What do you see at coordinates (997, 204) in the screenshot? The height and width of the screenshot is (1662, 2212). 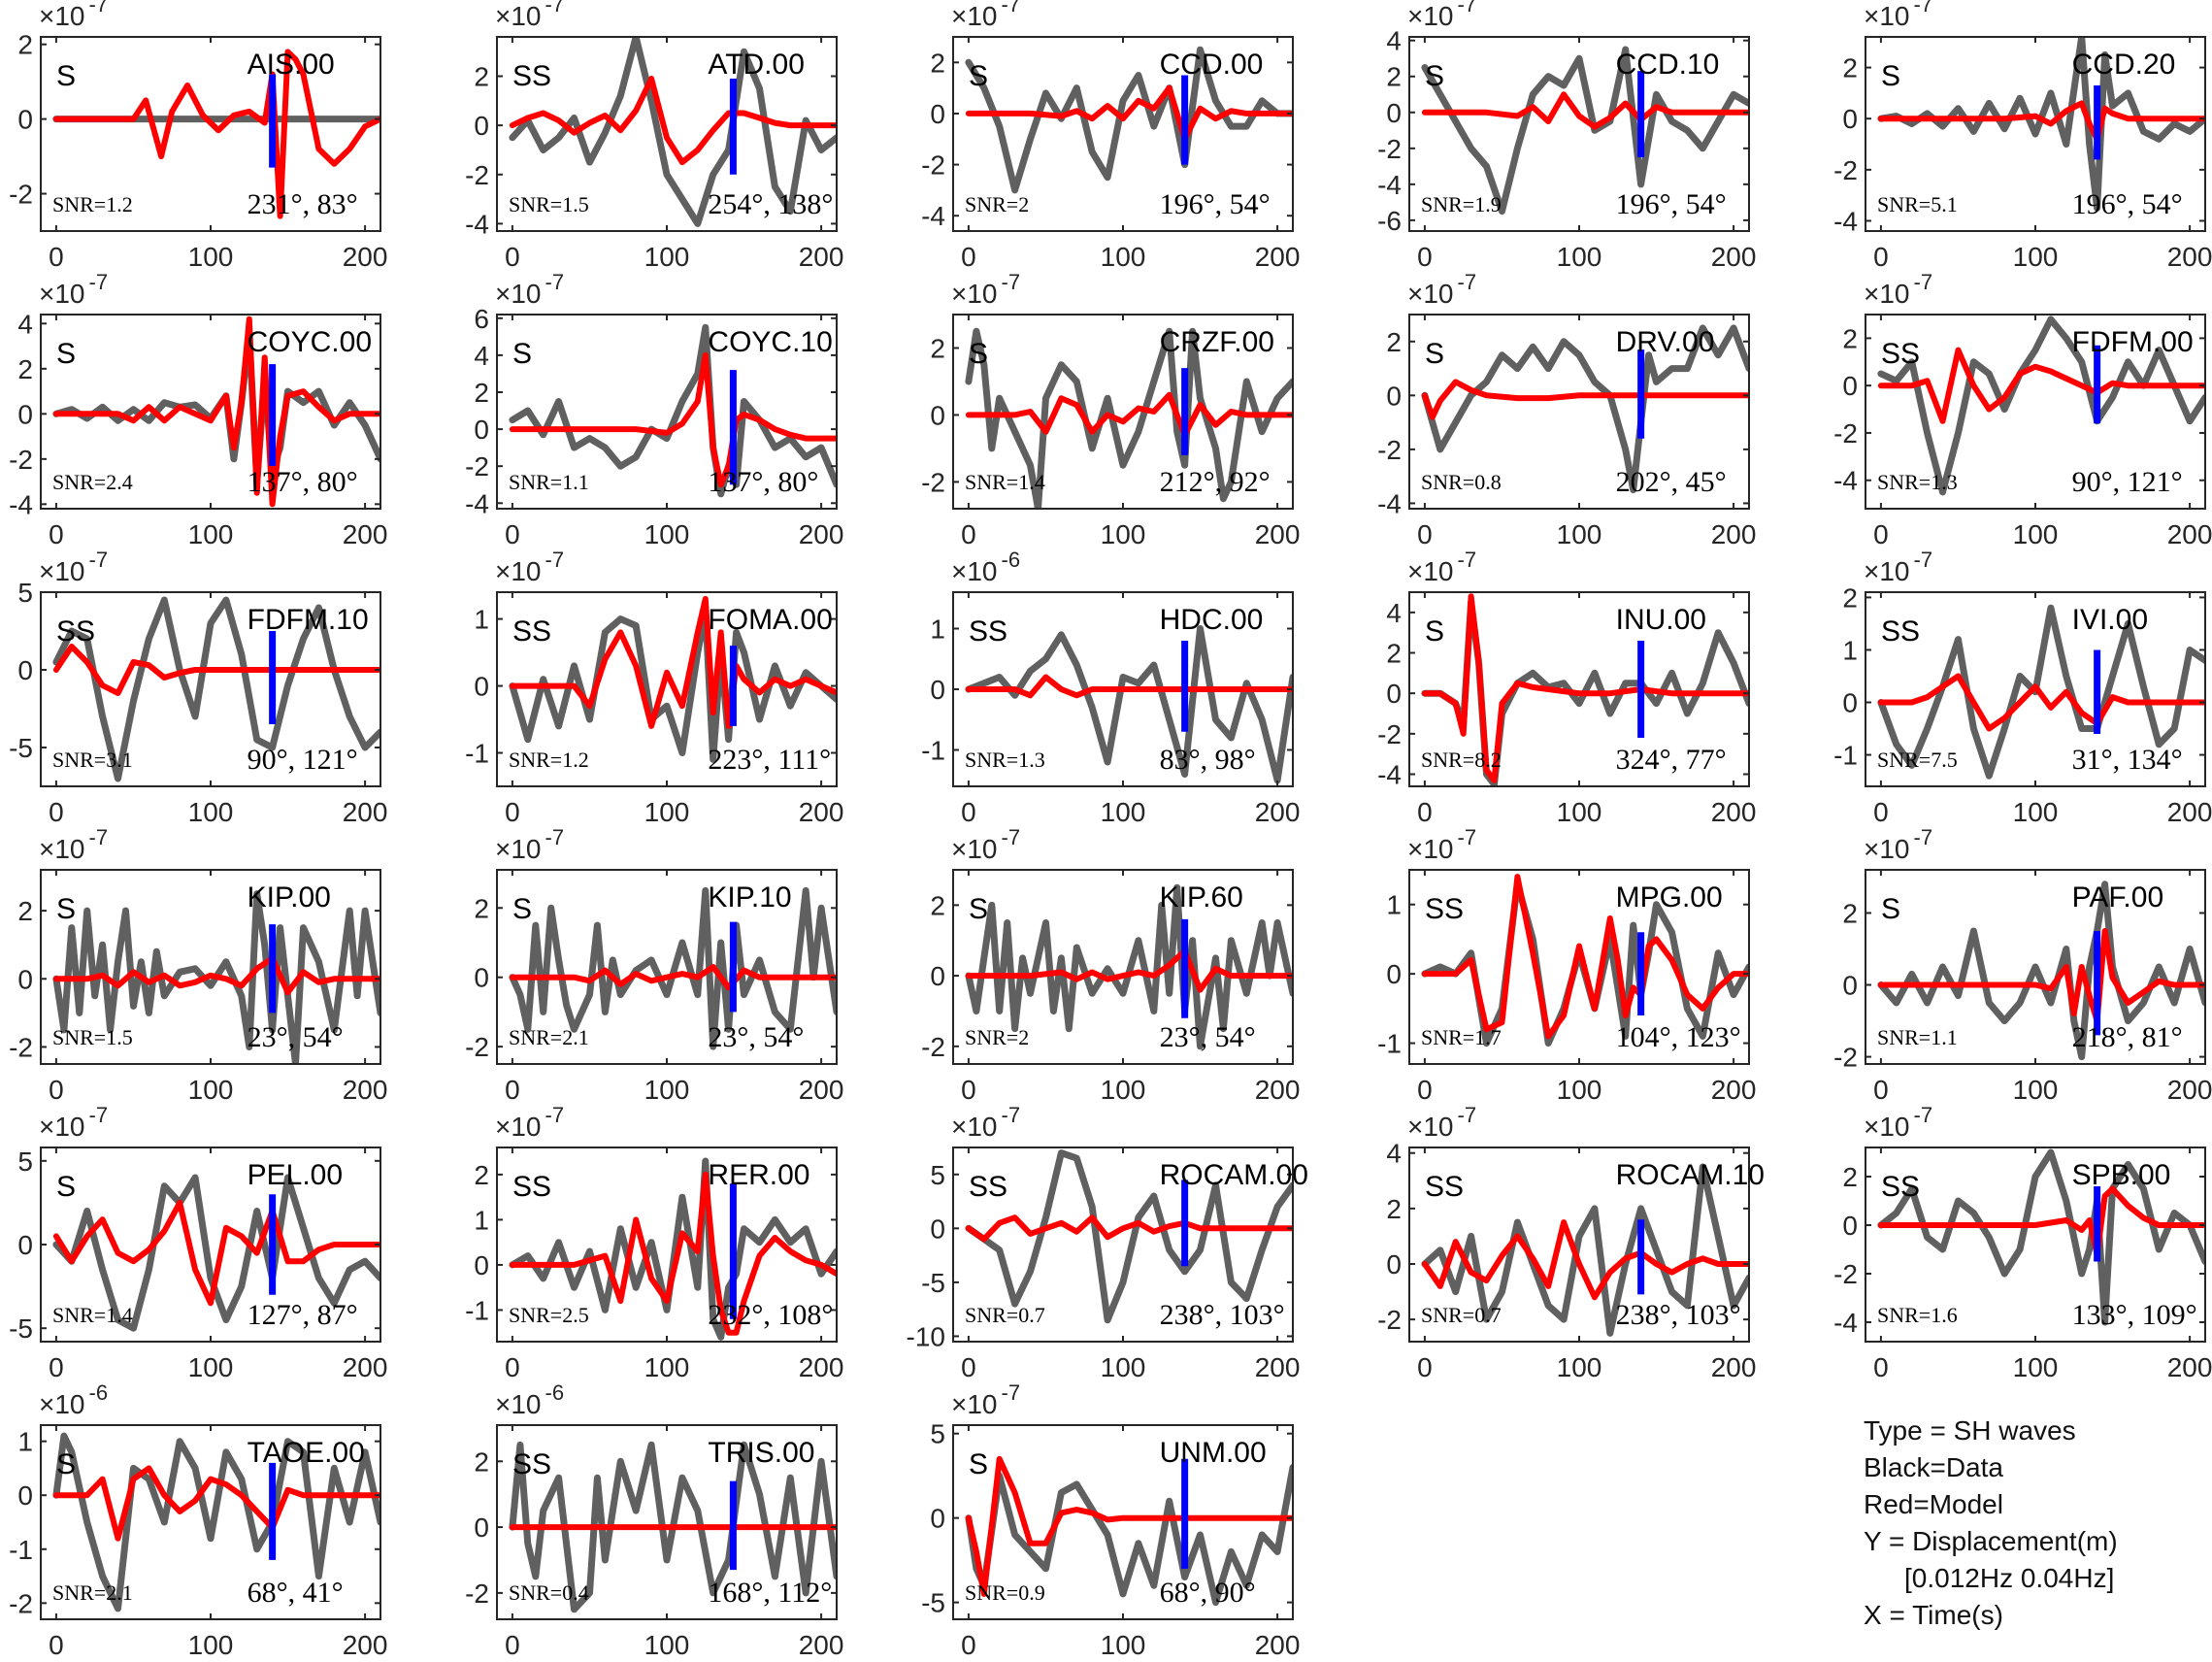 I see `snr-label: SNR=2` at bounding box center [997, 204].